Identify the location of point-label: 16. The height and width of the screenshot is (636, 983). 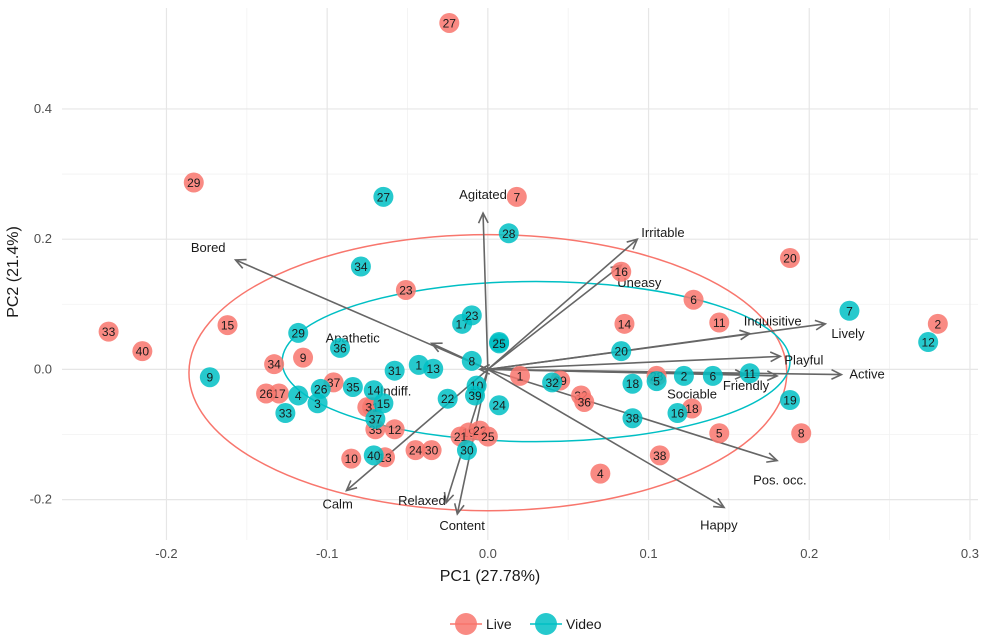
(622, 272).